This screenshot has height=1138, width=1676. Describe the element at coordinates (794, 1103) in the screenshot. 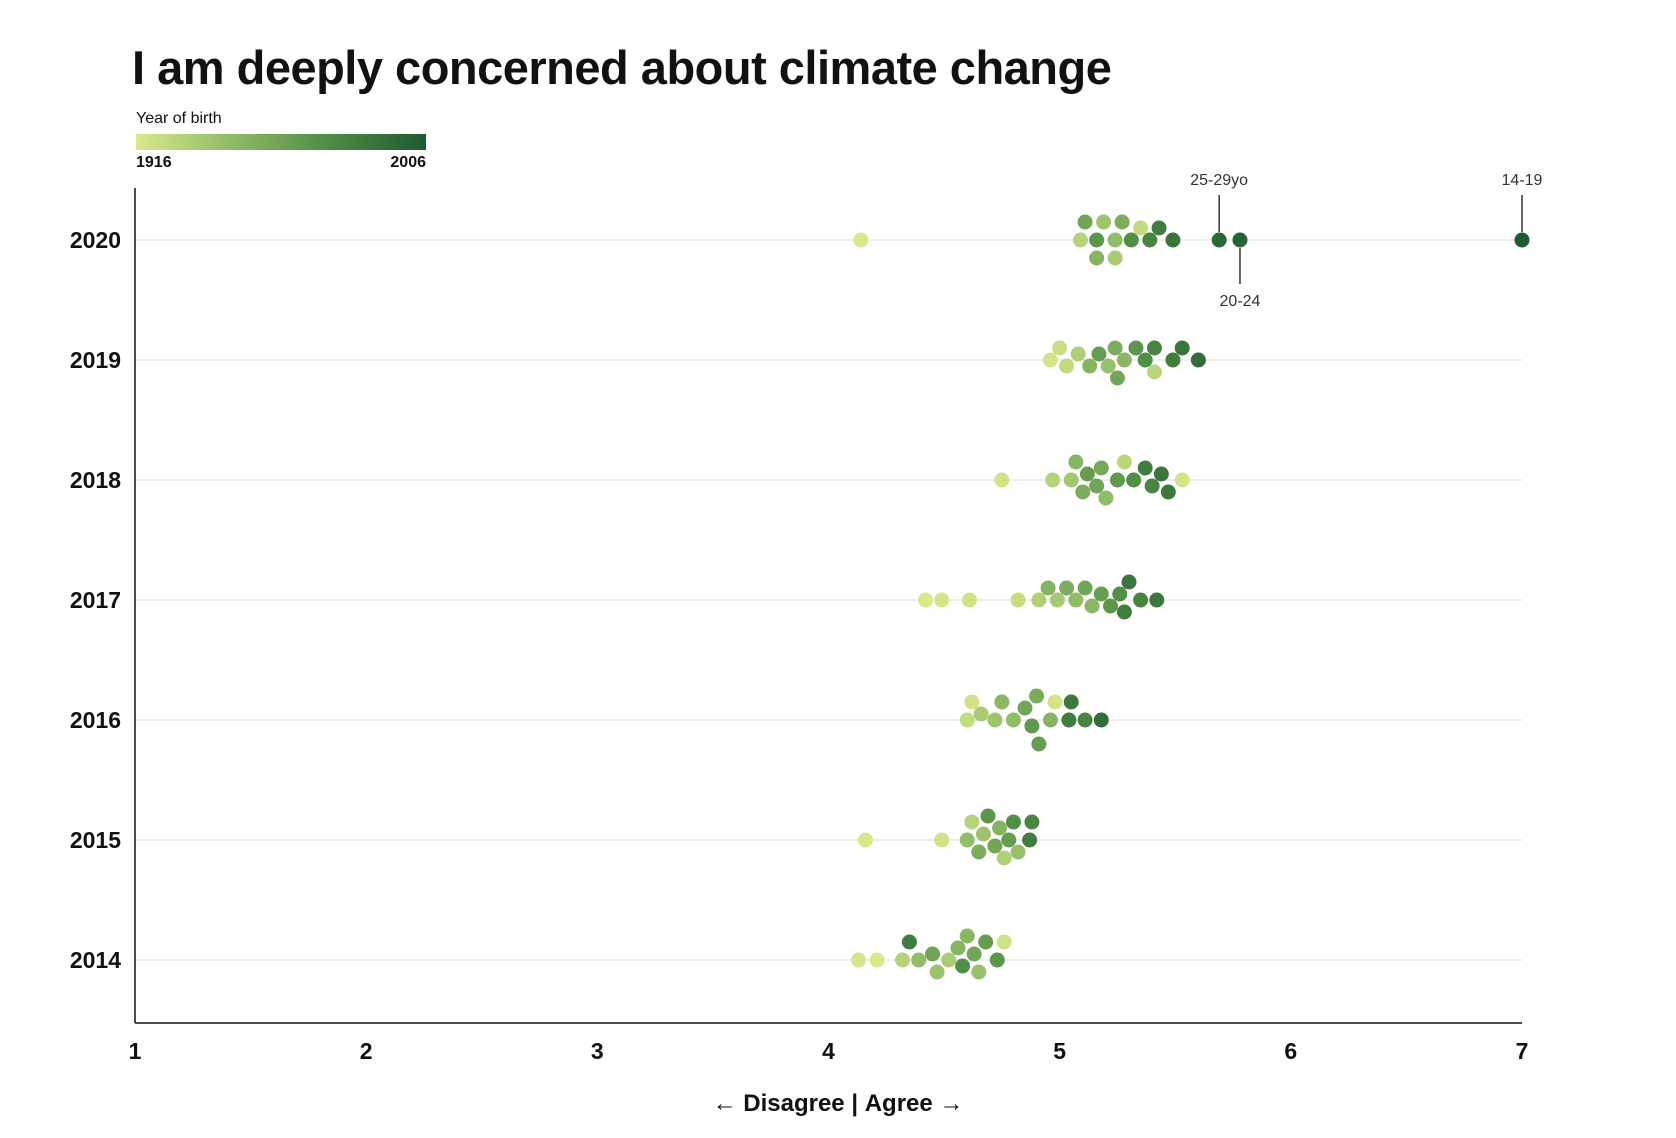

I see `disagree-label: Disagree` at that location.